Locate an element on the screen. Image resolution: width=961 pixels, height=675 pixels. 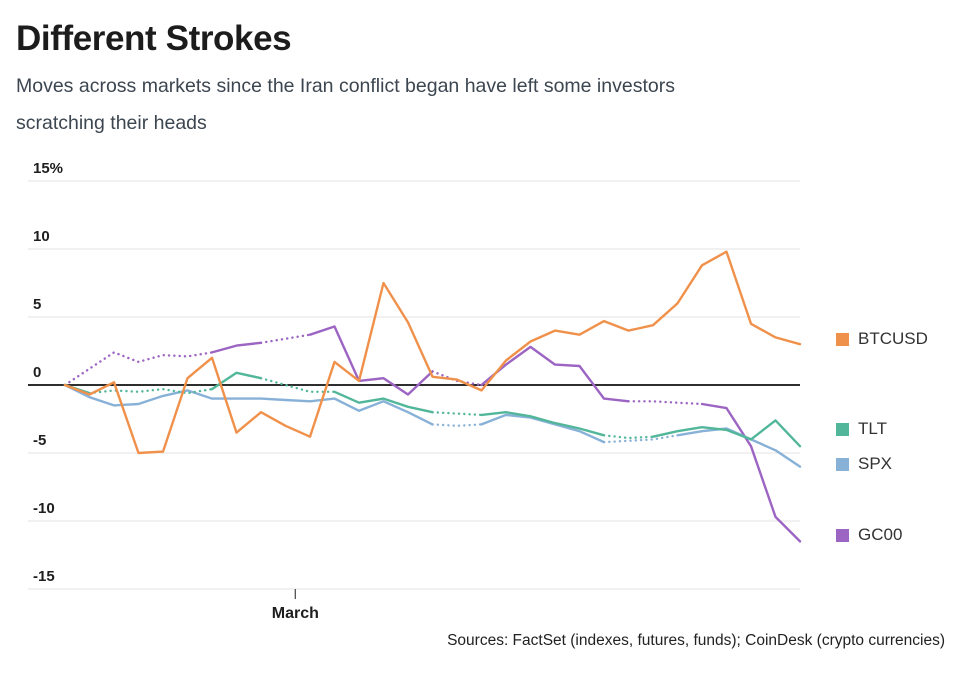
y-tick-label: 10 is located at coordinates (41, 236).